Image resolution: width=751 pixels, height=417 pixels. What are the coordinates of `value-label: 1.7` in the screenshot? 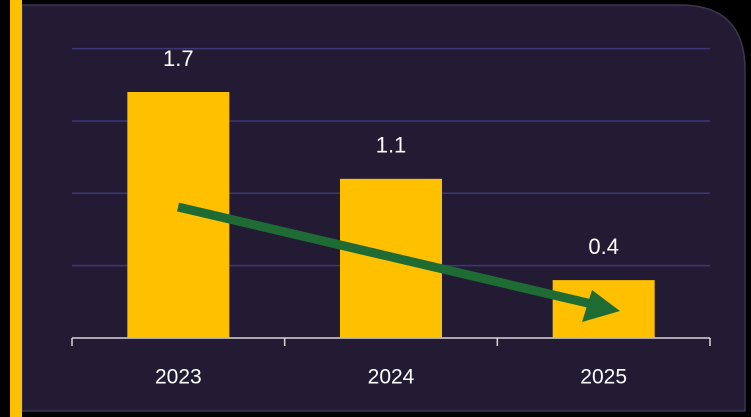 It's located at (178, 58).